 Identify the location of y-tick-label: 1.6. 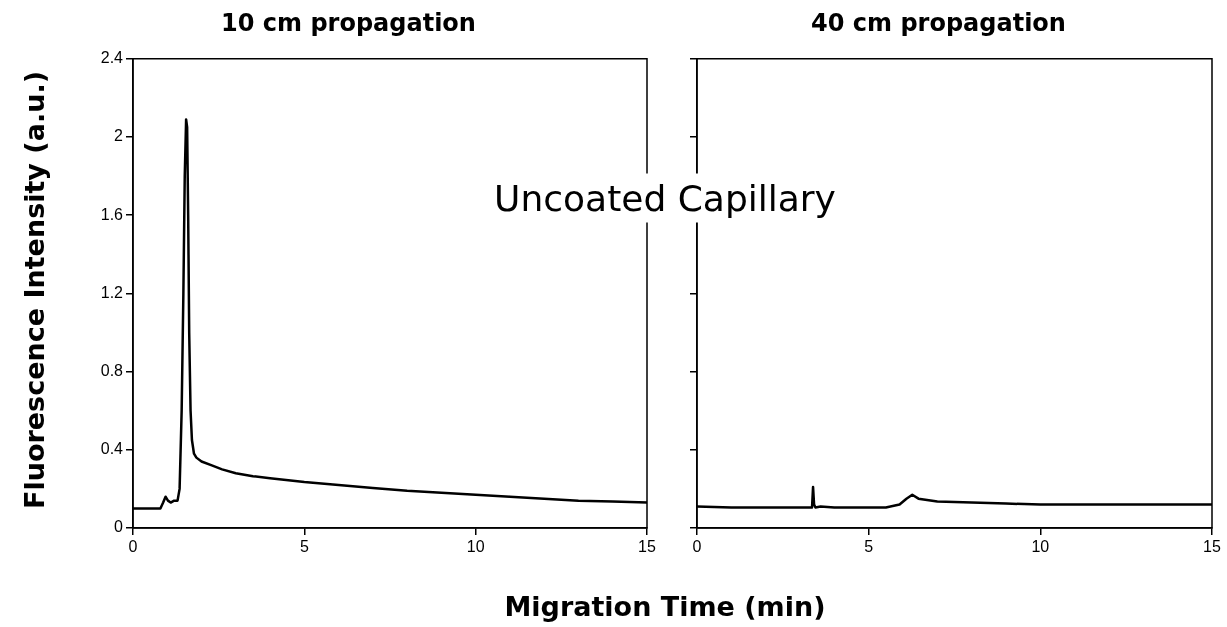
(112, 214).